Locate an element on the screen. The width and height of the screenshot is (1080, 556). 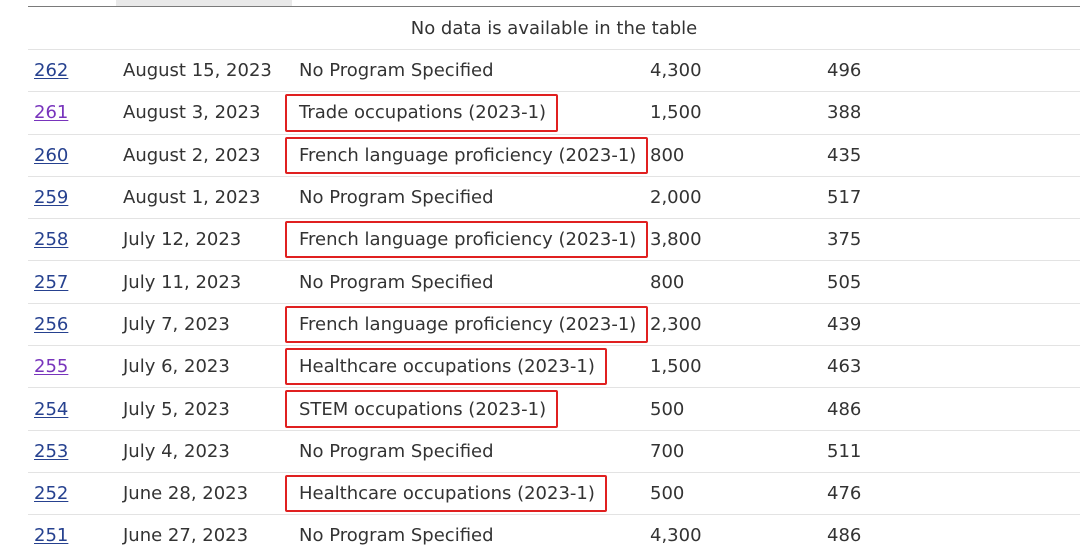
round-number-link: 258 is located at coordinates (51, 240).